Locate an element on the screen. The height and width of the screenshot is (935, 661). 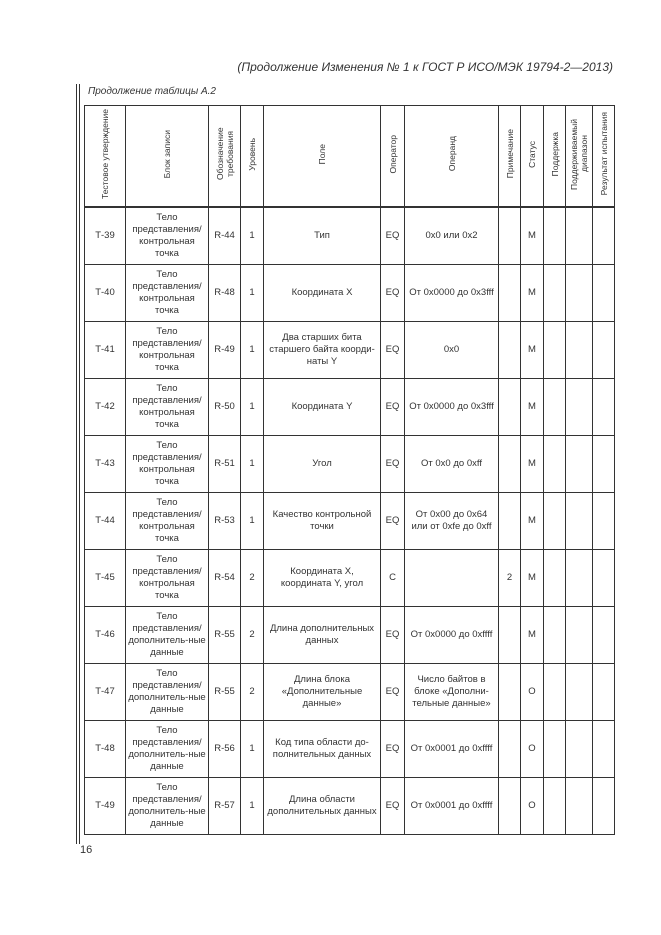
column-header: Поле is located at coordinates (322, 156).